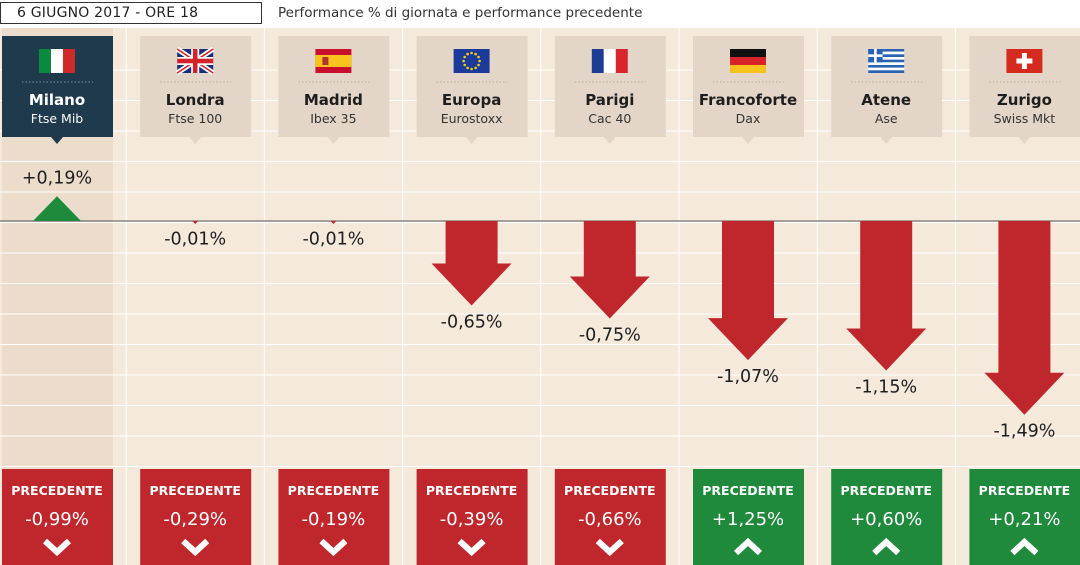  I want to click on index-name: Ftse Mib, so click(57, 118).